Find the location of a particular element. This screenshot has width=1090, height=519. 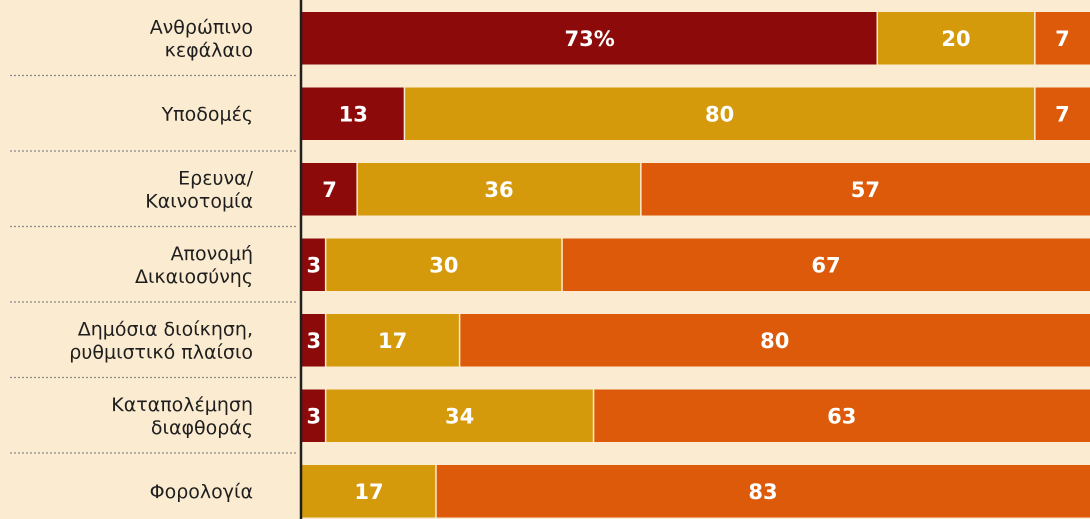

category-label: Υποδομές is located at coordinates (207, 114).